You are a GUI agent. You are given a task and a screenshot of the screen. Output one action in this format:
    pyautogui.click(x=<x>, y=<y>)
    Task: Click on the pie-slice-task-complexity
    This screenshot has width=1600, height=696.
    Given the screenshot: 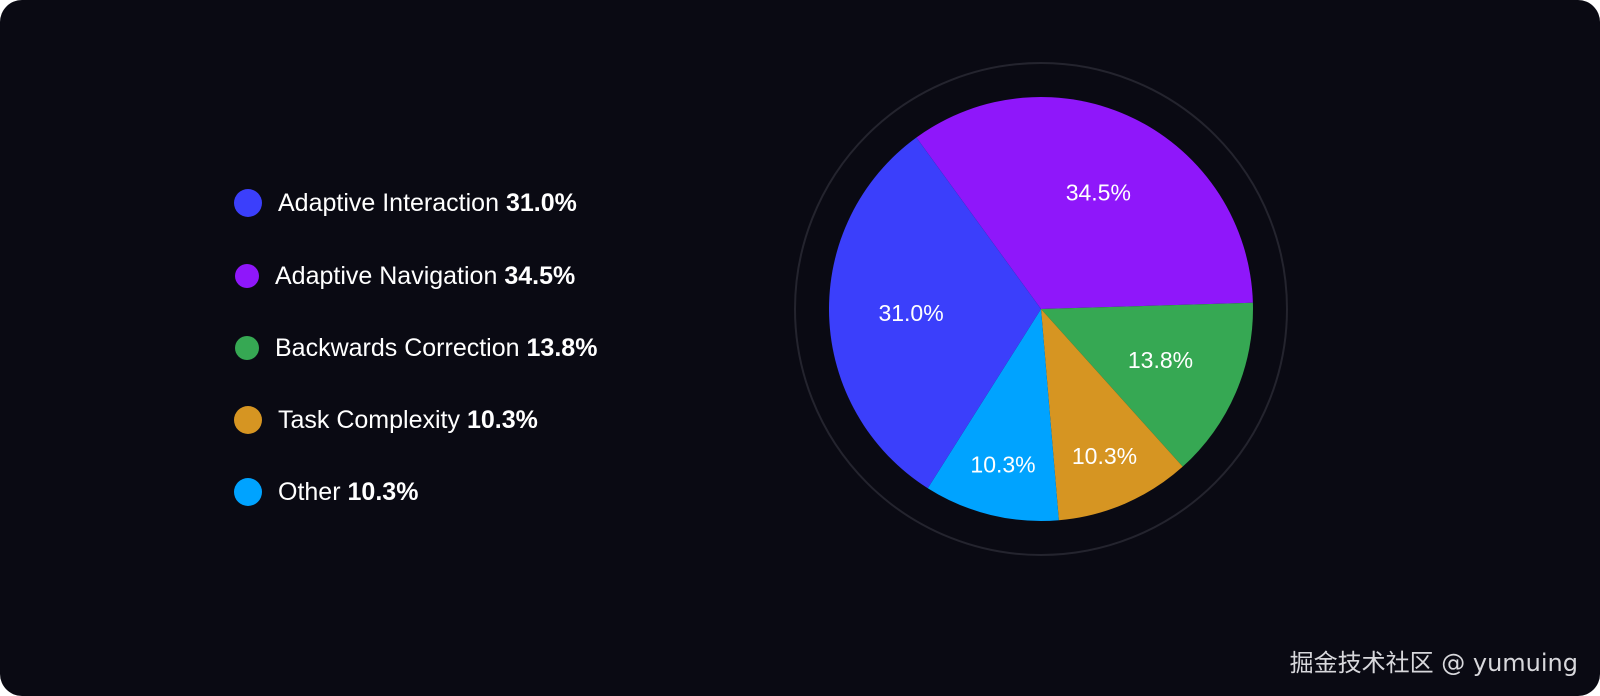 What is the action you would take?
    pyautogui.click(x=1112, y=415)
    